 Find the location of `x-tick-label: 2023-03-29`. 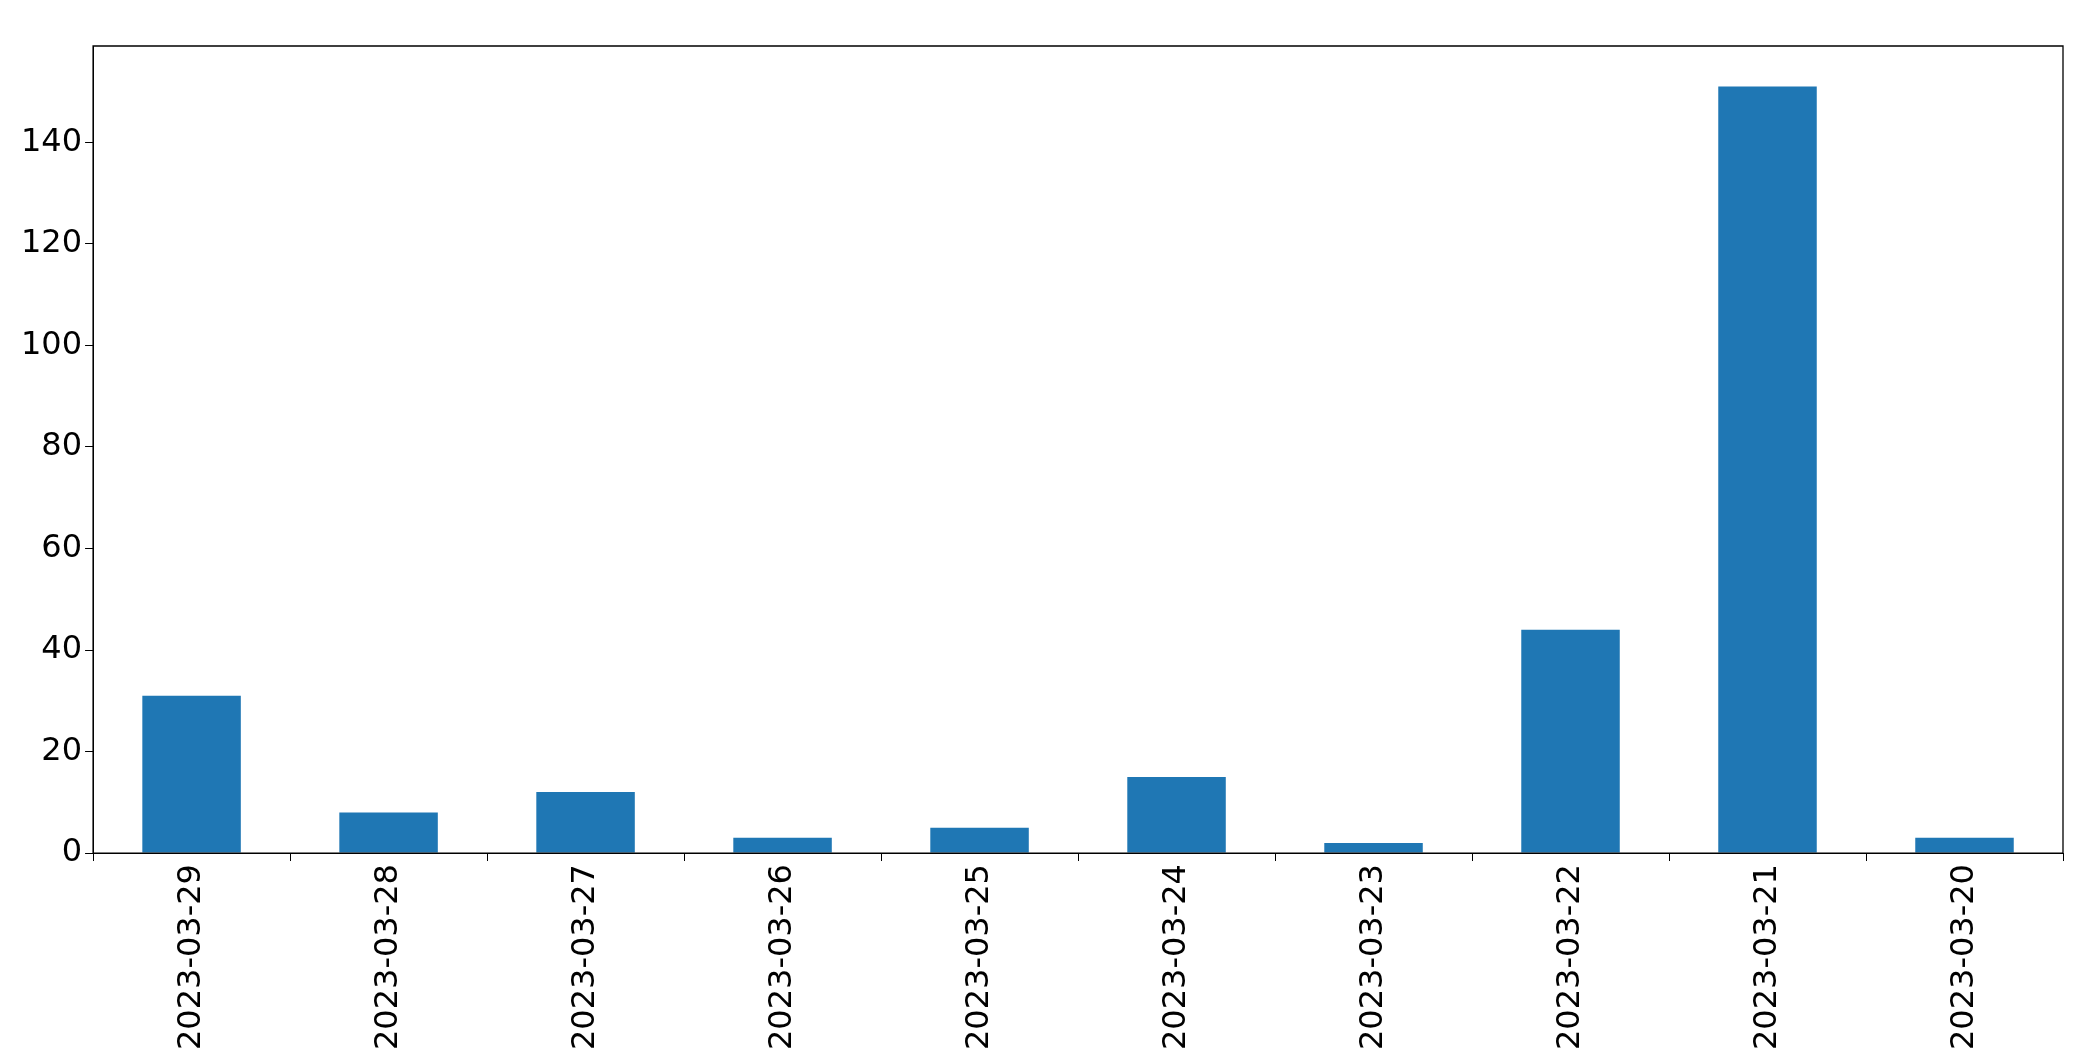

x-tick-label: 2023-03-29 is located at coordinates (188, 957).